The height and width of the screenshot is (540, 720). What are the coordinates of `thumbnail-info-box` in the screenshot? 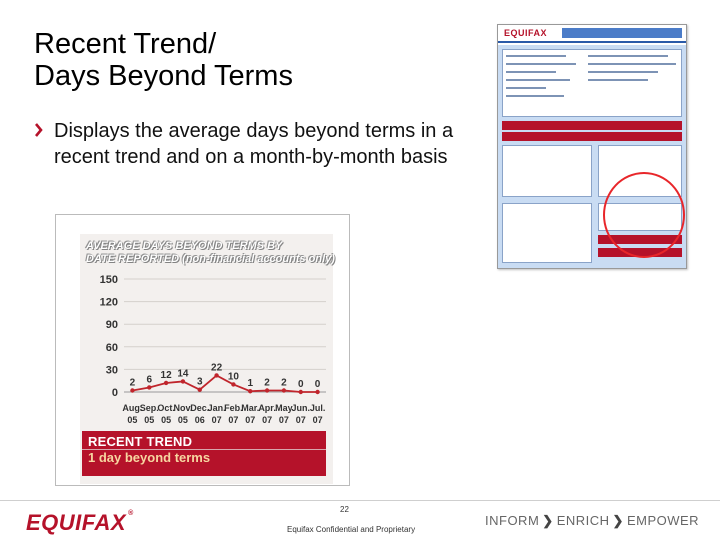 It's located at (592, 83).